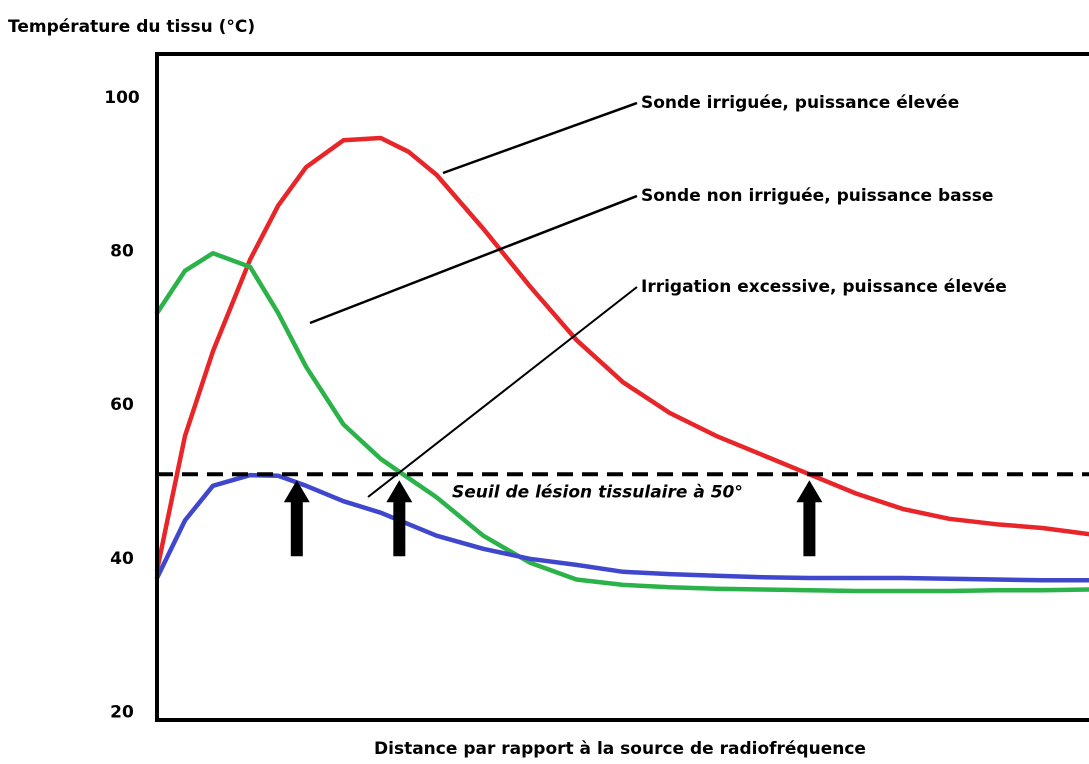  I want to click on y-tick-label: 100, so click(122, 98).